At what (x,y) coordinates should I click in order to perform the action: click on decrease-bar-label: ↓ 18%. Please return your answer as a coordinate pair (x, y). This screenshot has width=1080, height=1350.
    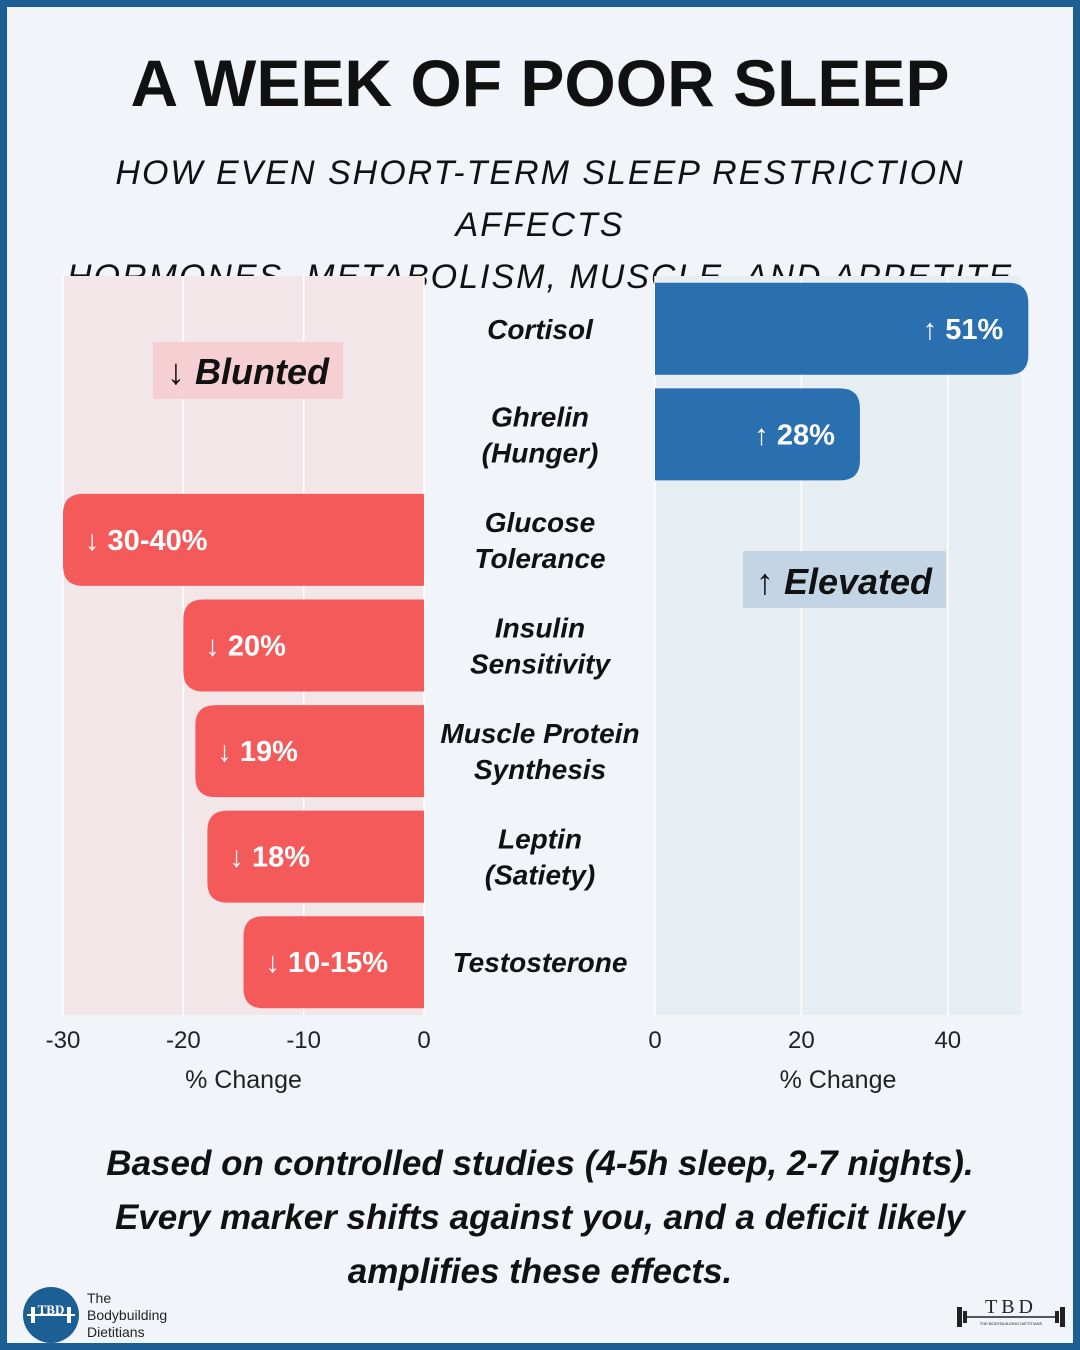
    Looking at the image, I should click on (269, 858).